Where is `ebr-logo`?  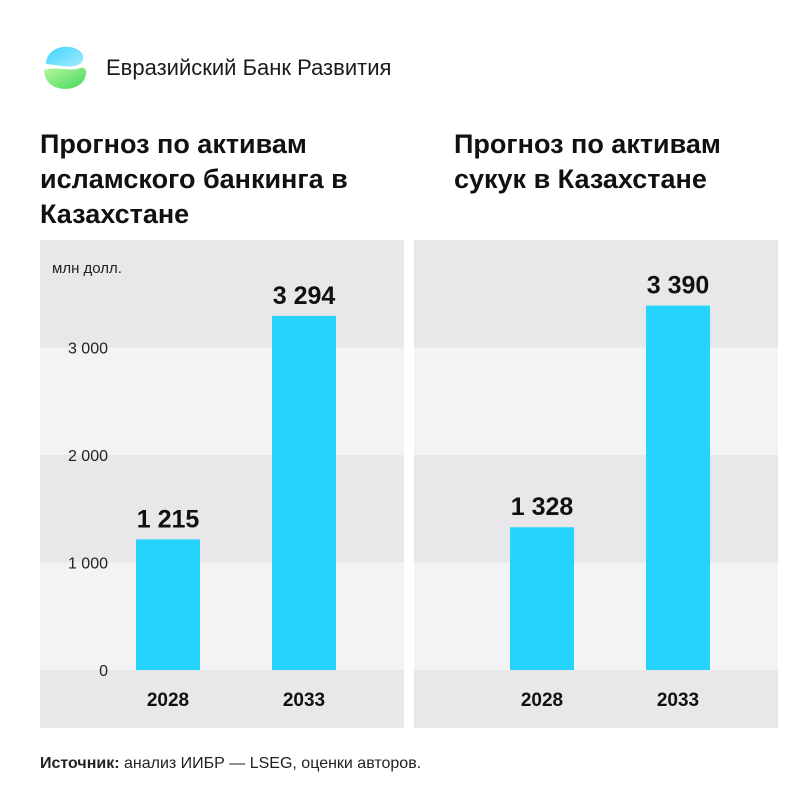
ebr-logo is located at coordinates (65, 67).